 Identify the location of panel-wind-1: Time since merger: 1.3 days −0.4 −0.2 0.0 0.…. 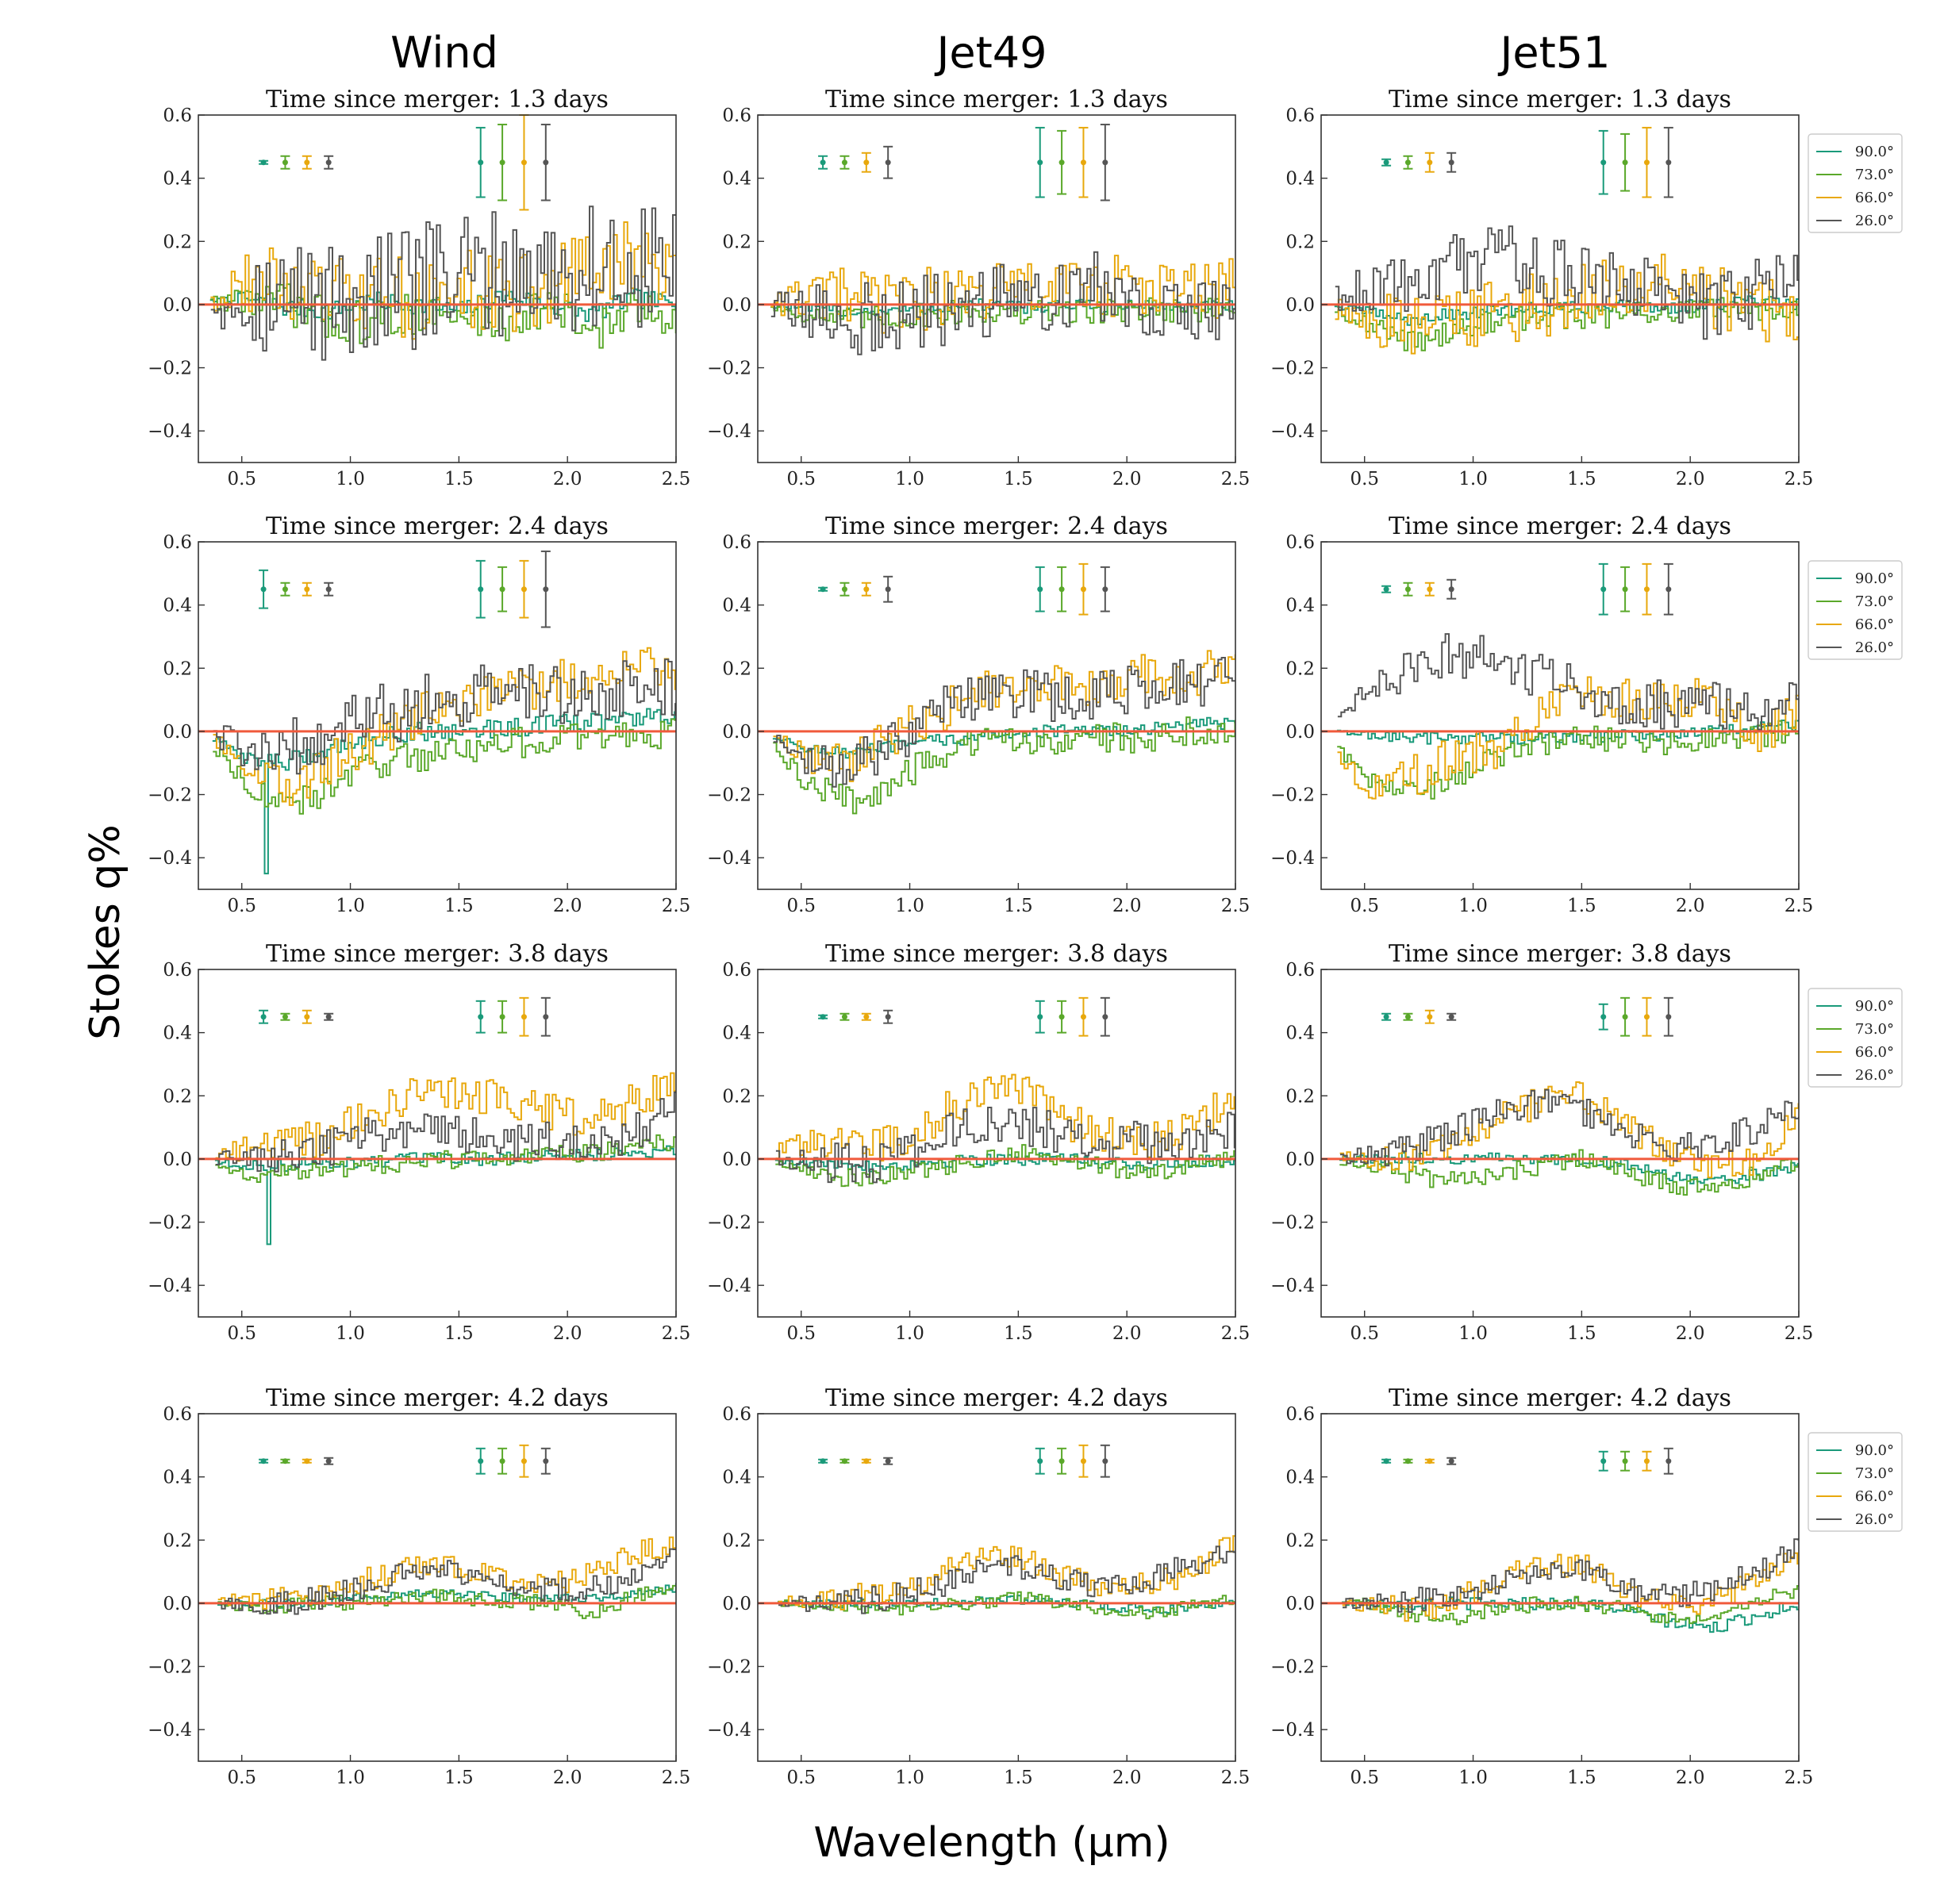
(419, 287).